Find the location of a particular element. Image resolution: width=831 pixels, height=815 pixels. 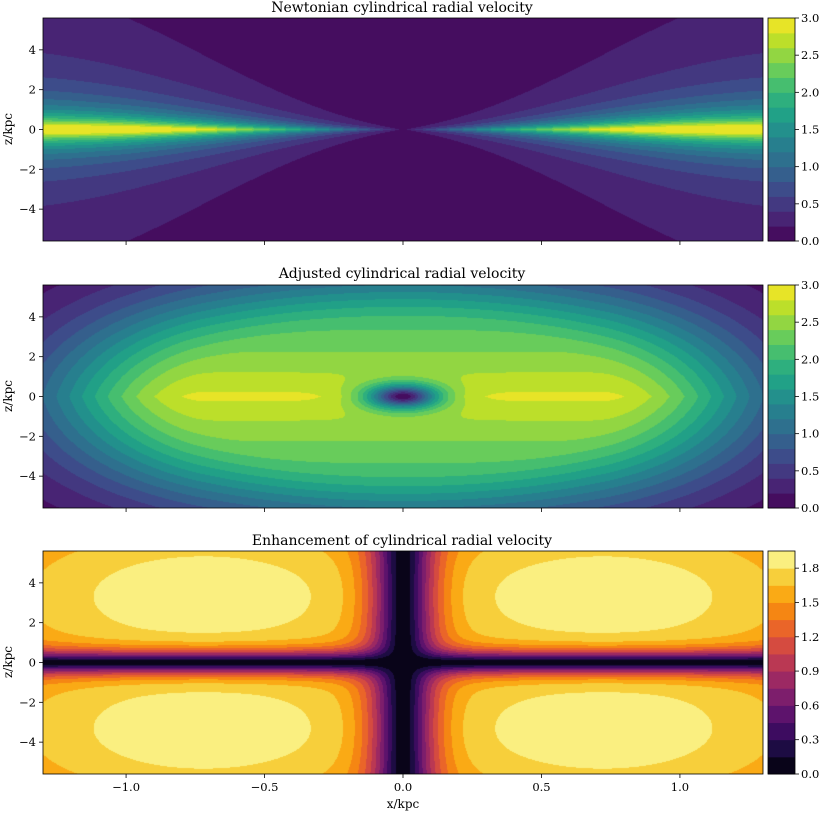

colorbar-tick-label: 1.2 is located at coordinates (810, 637).